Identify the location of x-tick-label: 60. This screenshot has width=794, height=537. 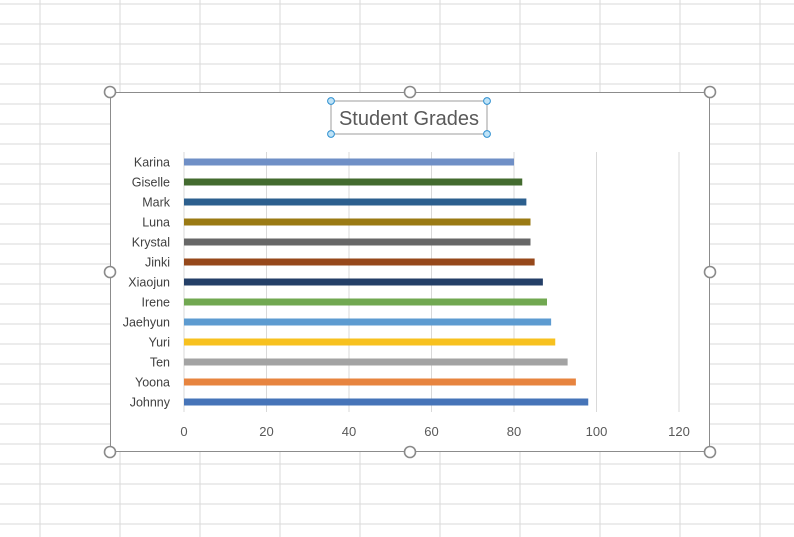
(431, 431).